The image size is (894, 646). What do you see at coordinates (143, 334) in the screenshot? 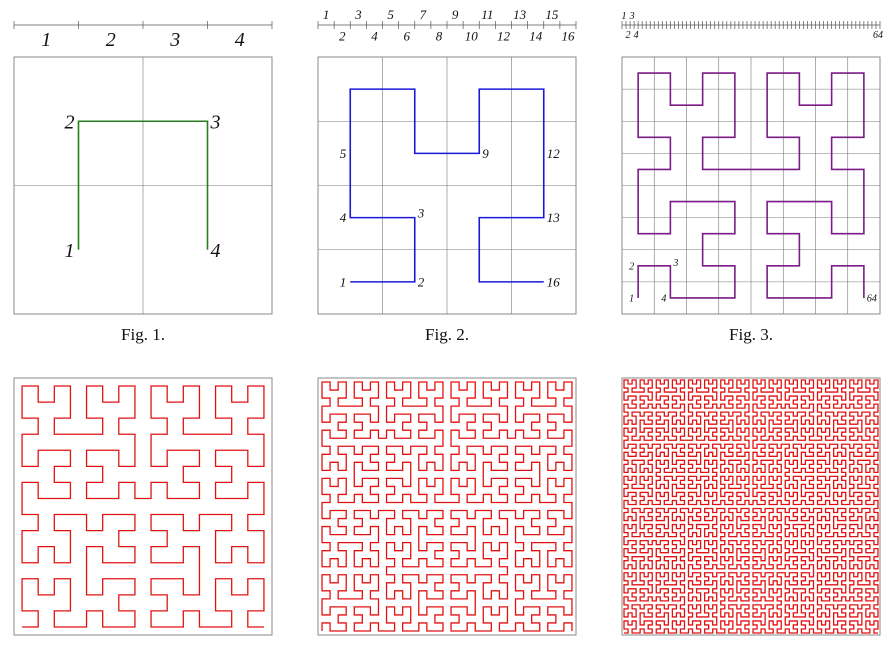
I see `caption: Fig. 1.` at bounding box center [143, 334].